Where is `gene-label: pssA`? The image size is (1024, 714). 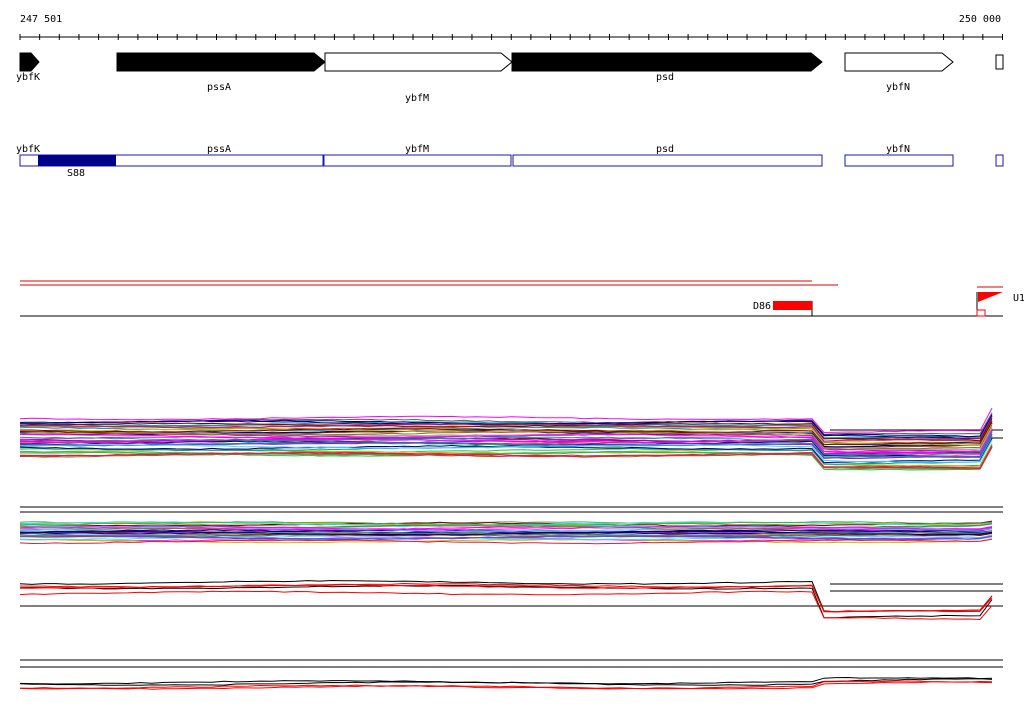
gene-label: pssA is located at coordinates (219, 87).